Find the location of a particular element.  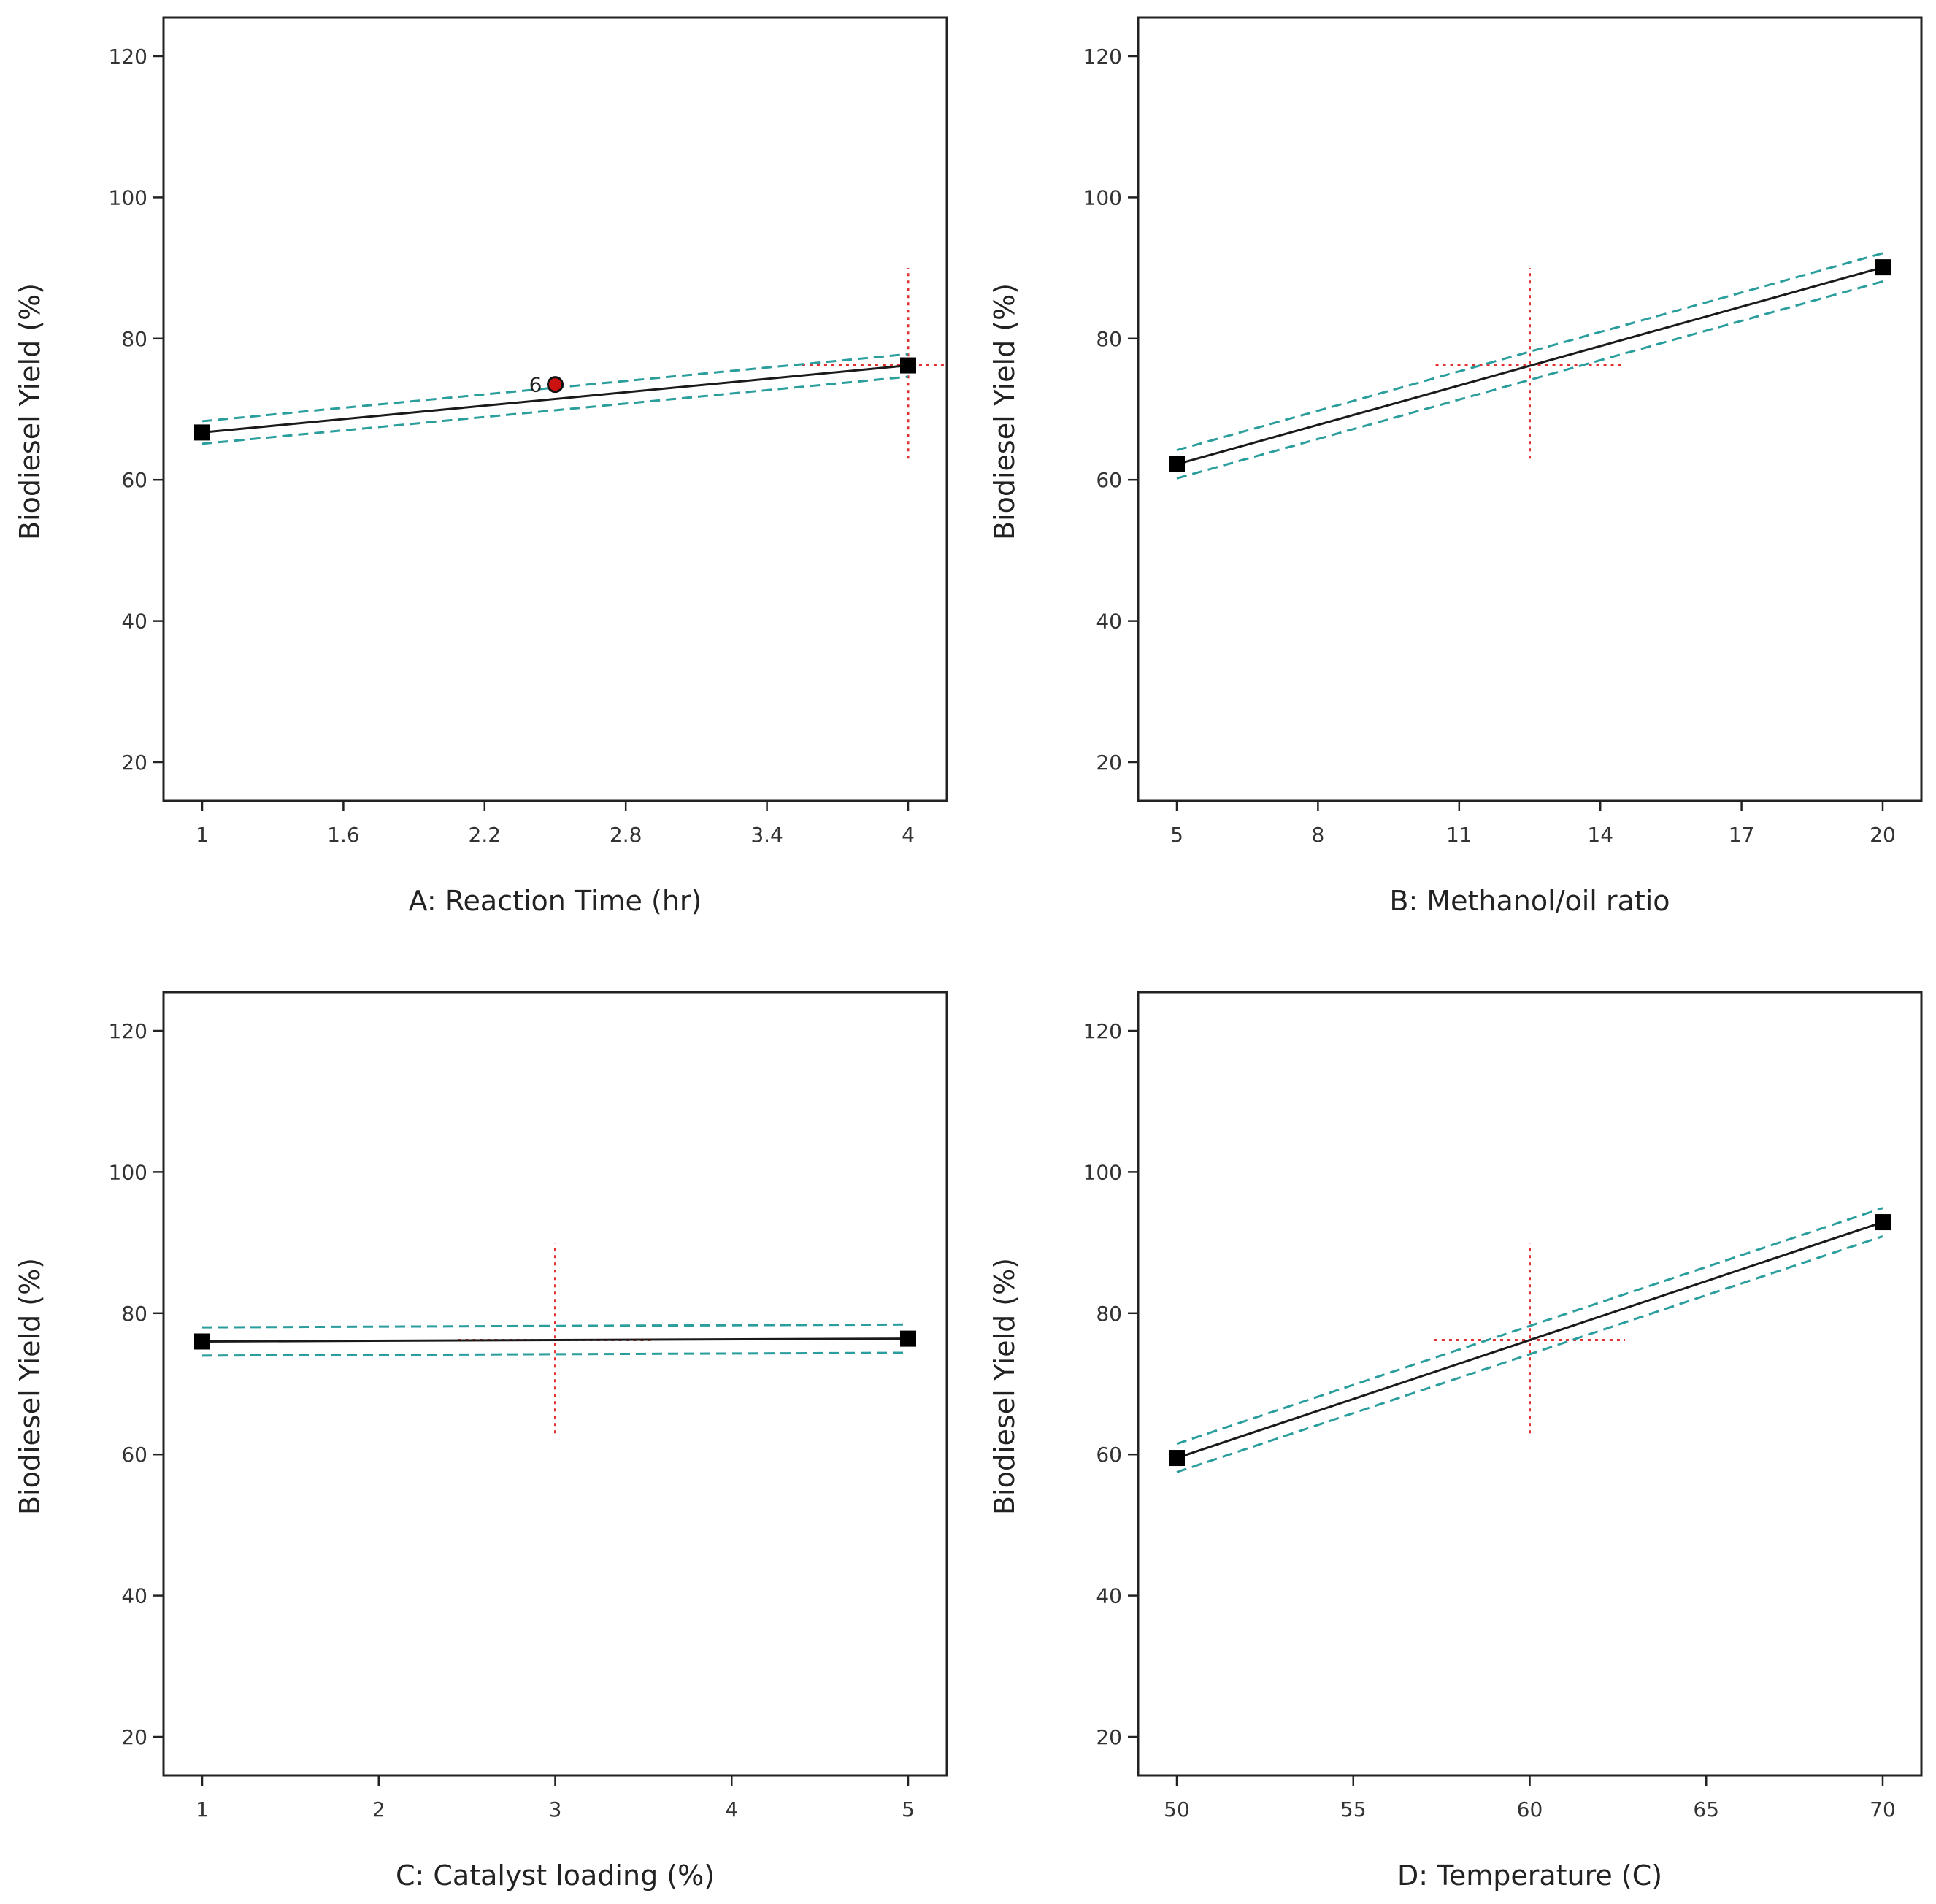

x-tick-label: 2.8 is located at coordinates (626, 835).